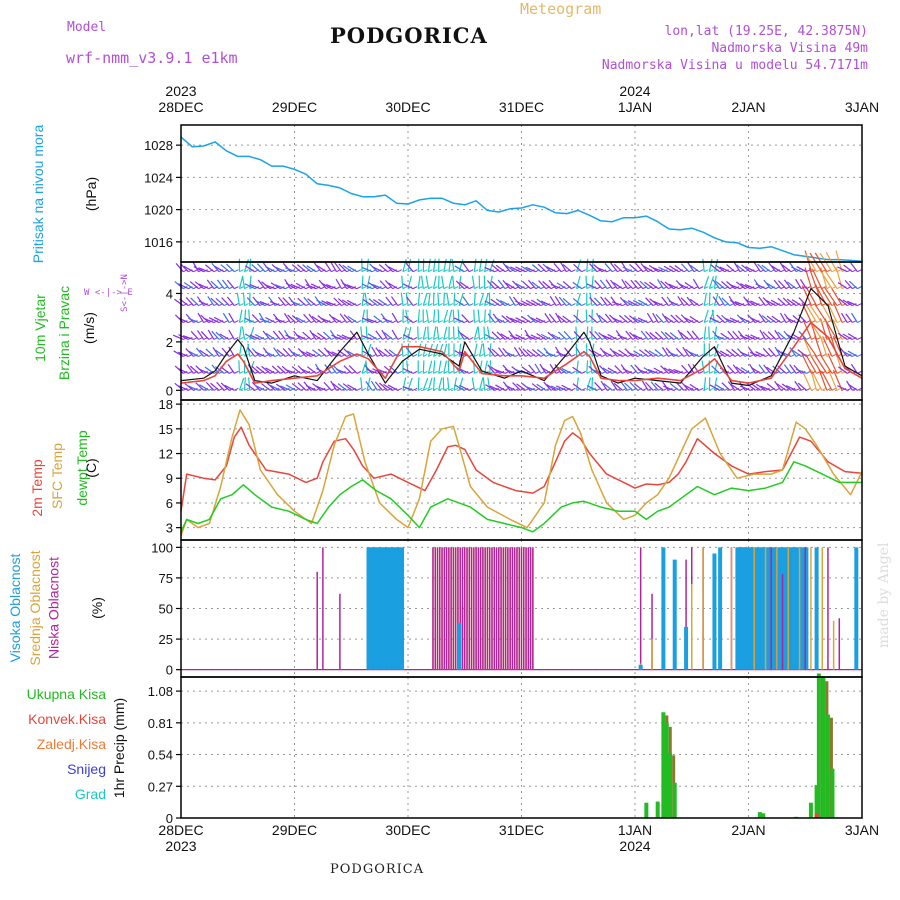 The width and height of the screenshot is (900, 900). What do you see at coordinates (160, 786) in the screenshot?
I see `y-tick-label-precip: 0.27` at bounding box center [160, 786].